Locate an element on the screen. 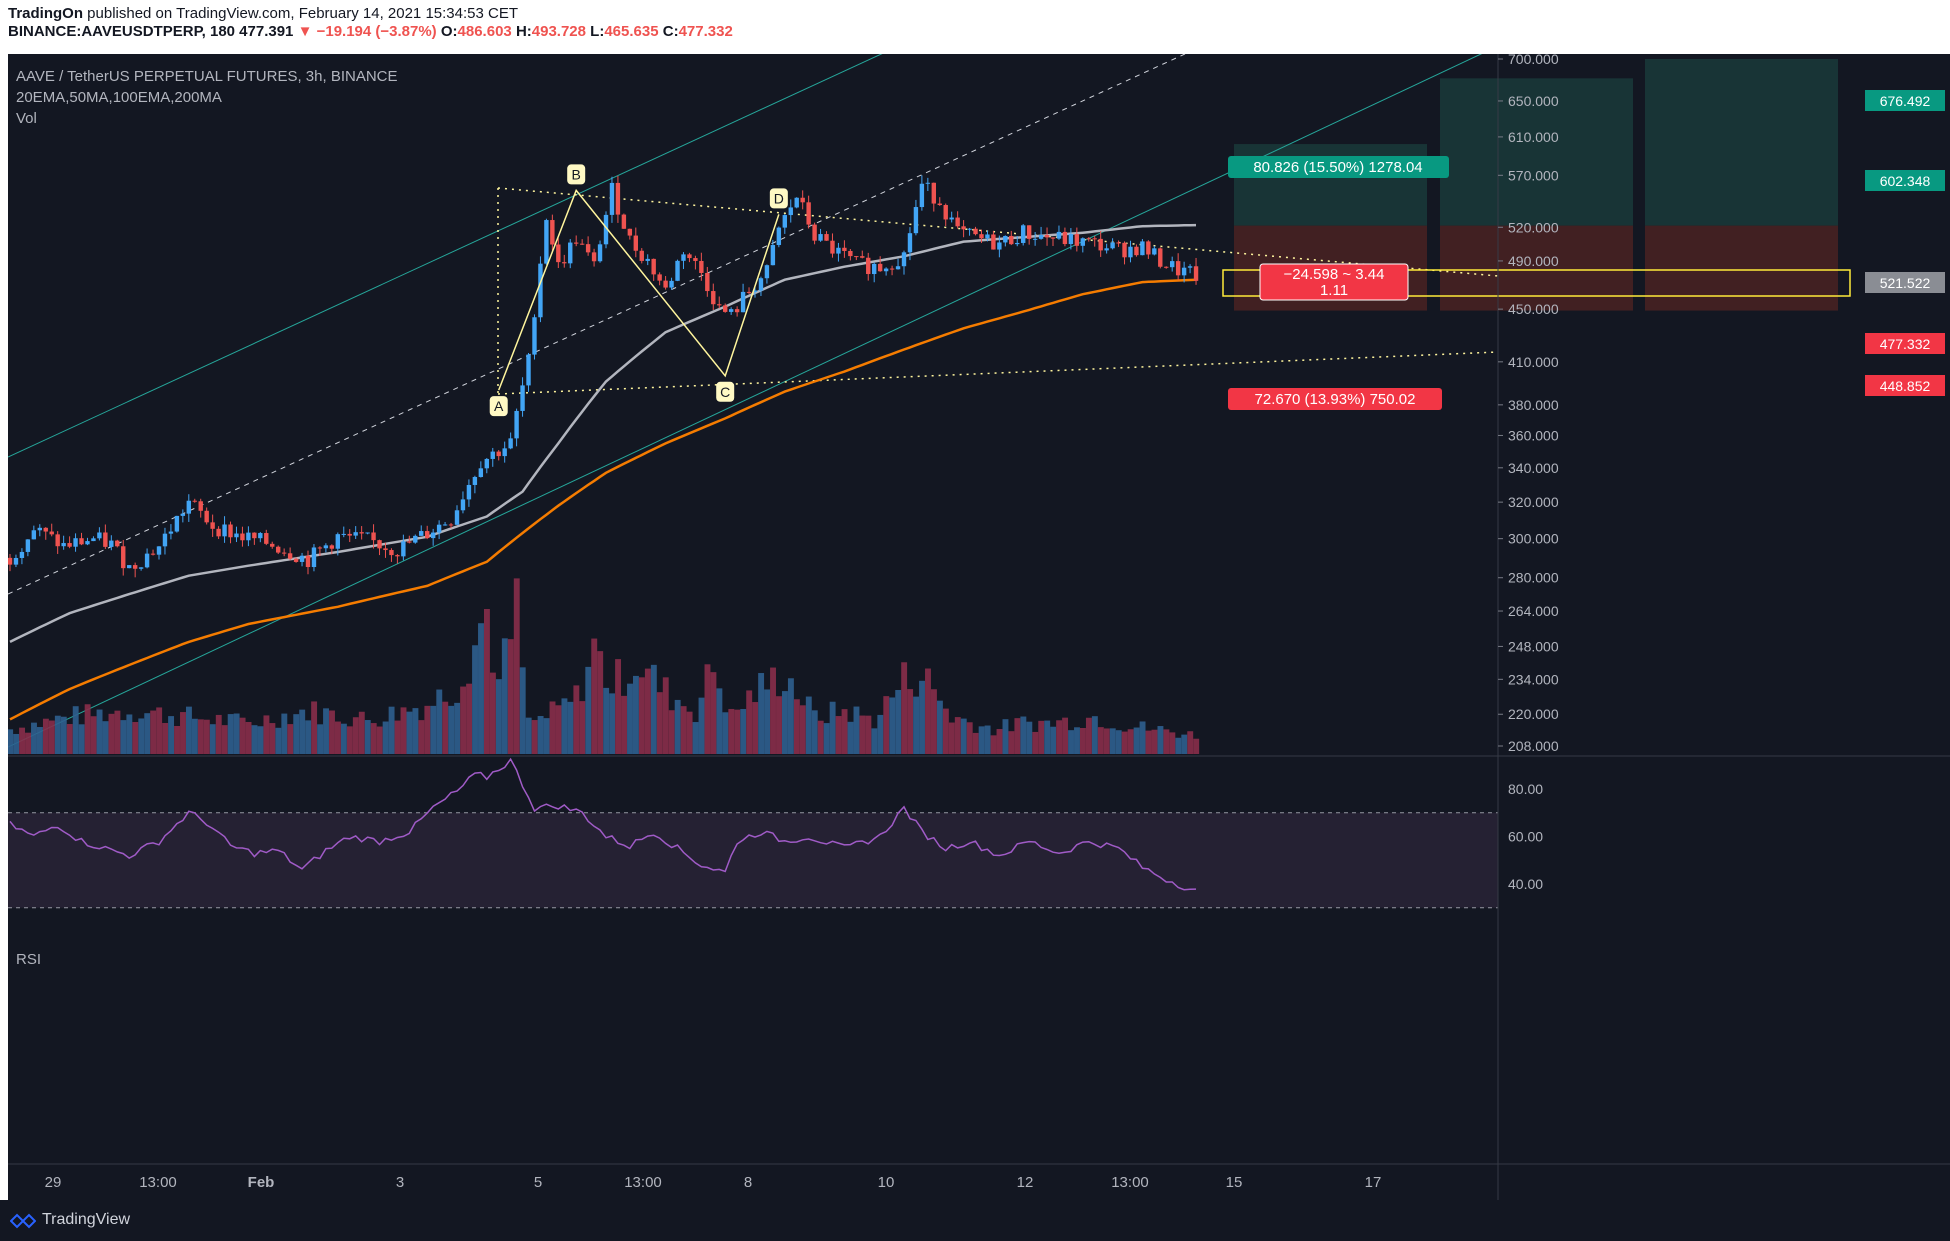  rsi-tick-label: 80.00 is located at coordinates (1525, 789).